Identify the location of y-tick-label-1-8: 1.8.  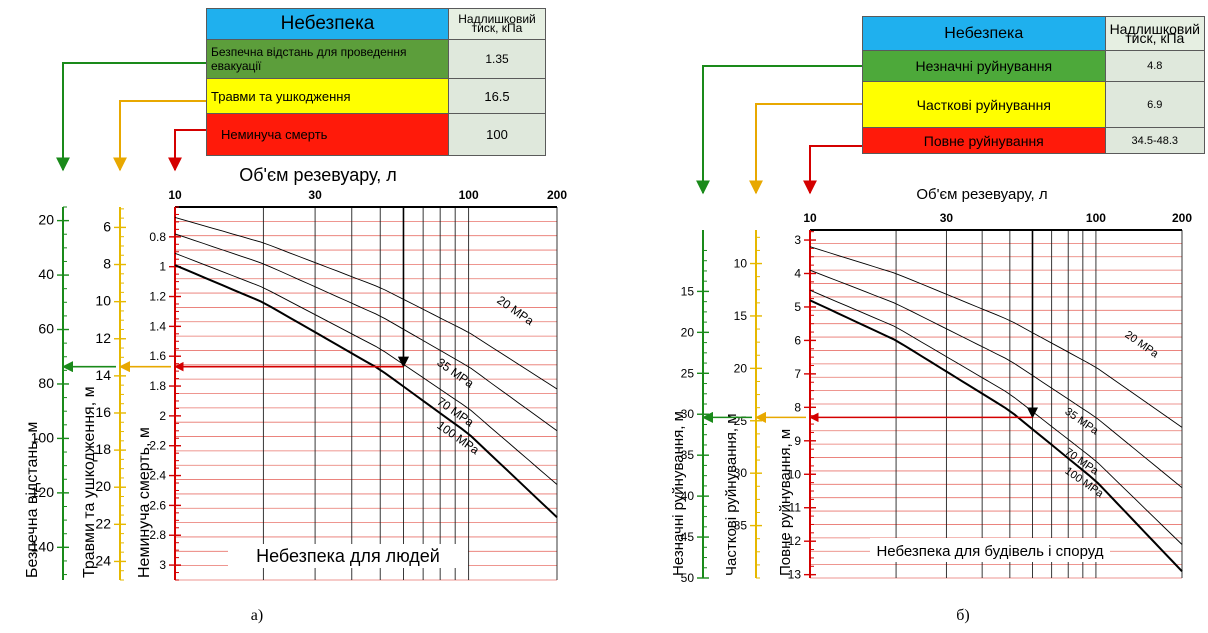
(157, 386).